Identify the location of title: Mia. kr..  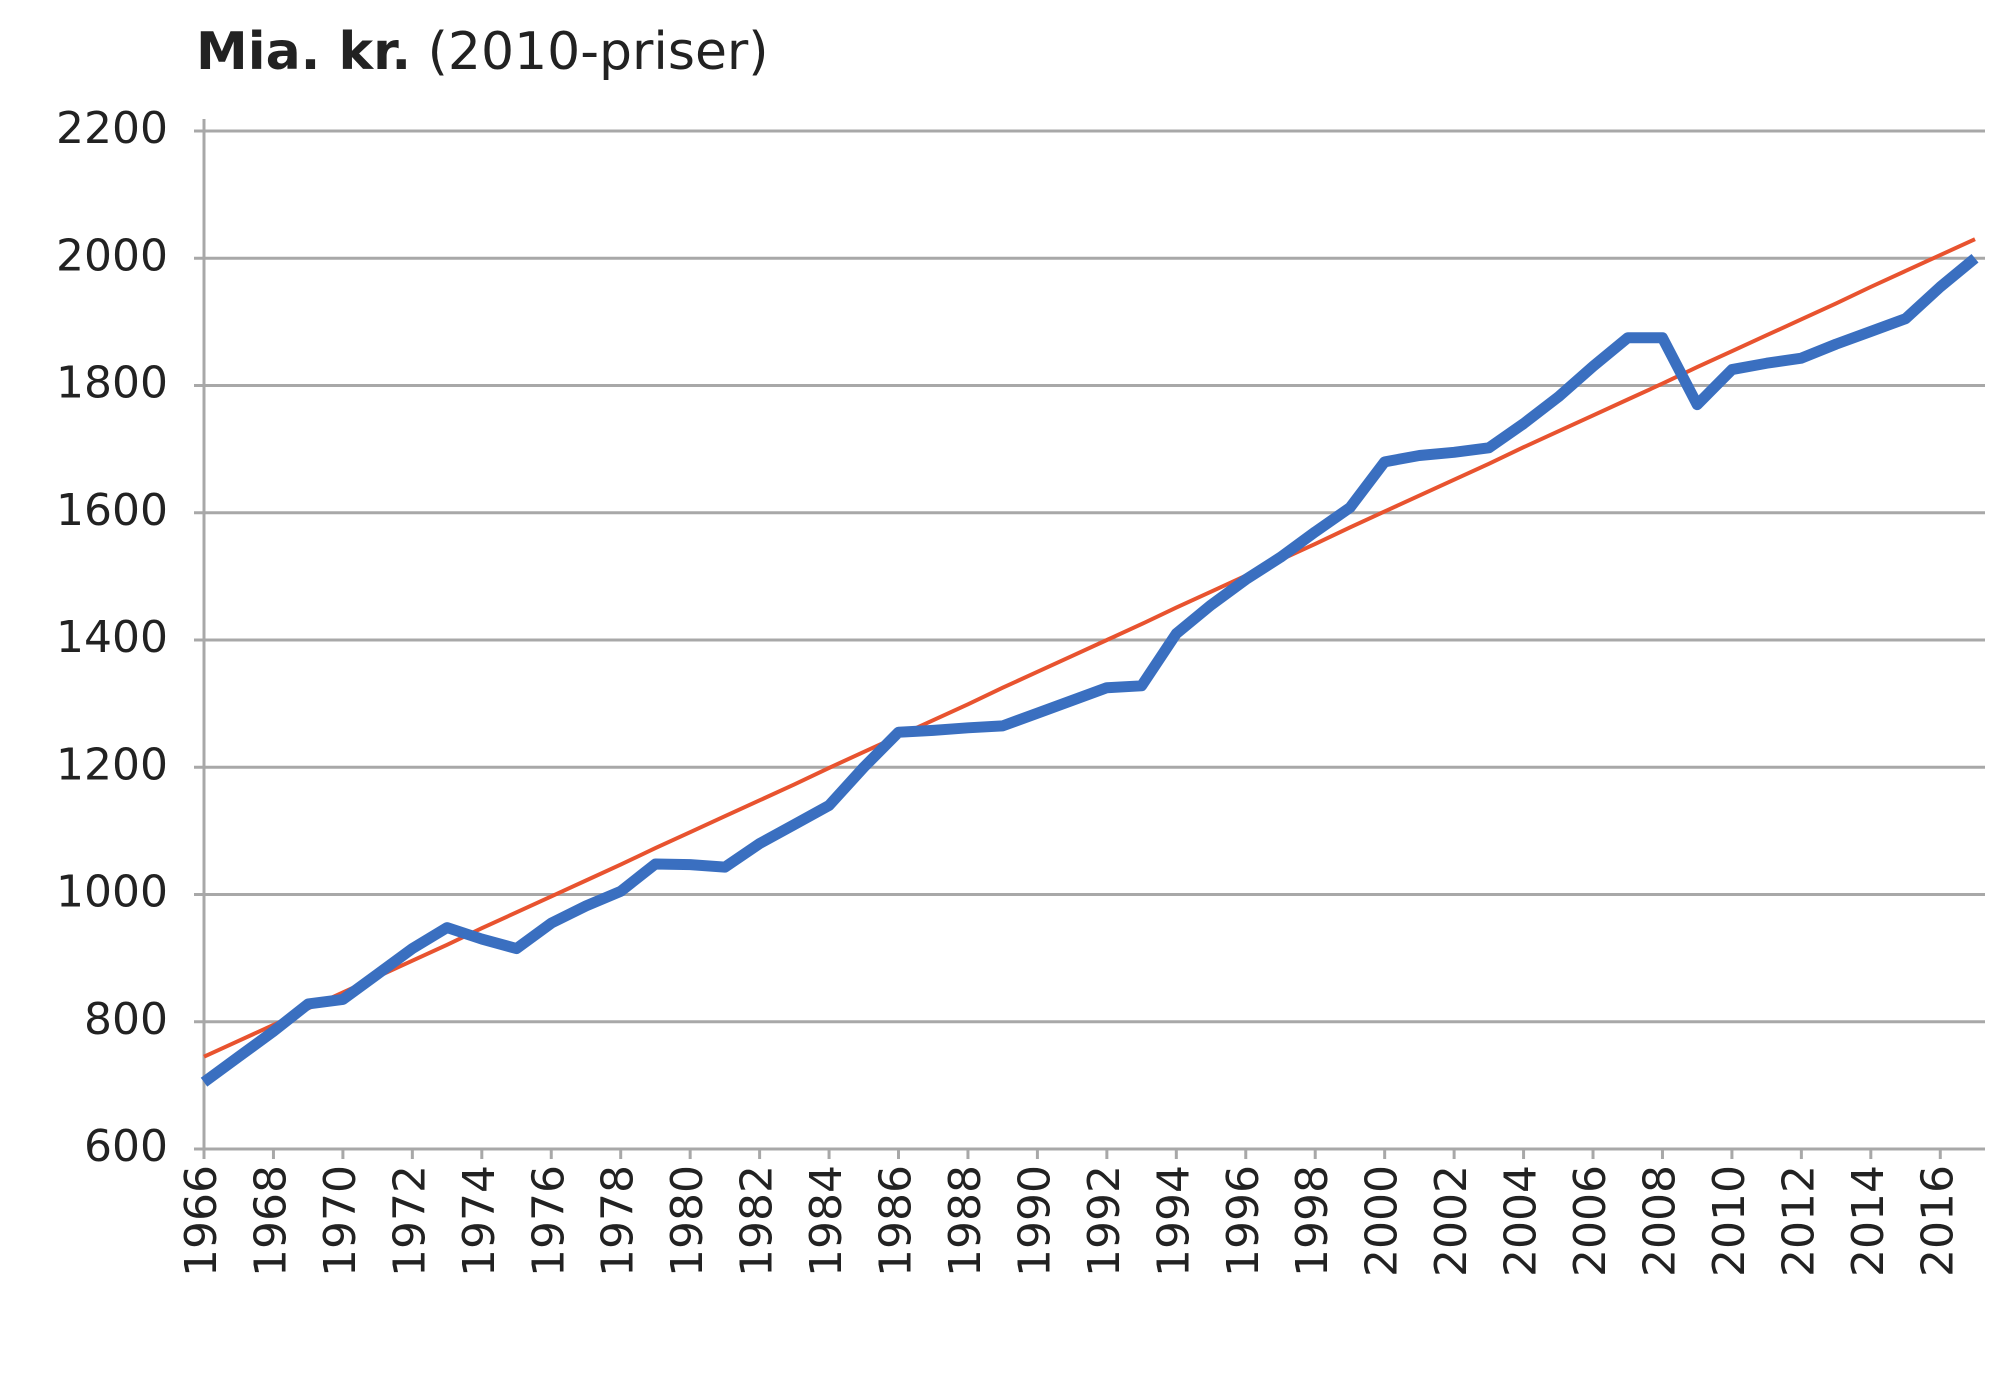
(303, 52).